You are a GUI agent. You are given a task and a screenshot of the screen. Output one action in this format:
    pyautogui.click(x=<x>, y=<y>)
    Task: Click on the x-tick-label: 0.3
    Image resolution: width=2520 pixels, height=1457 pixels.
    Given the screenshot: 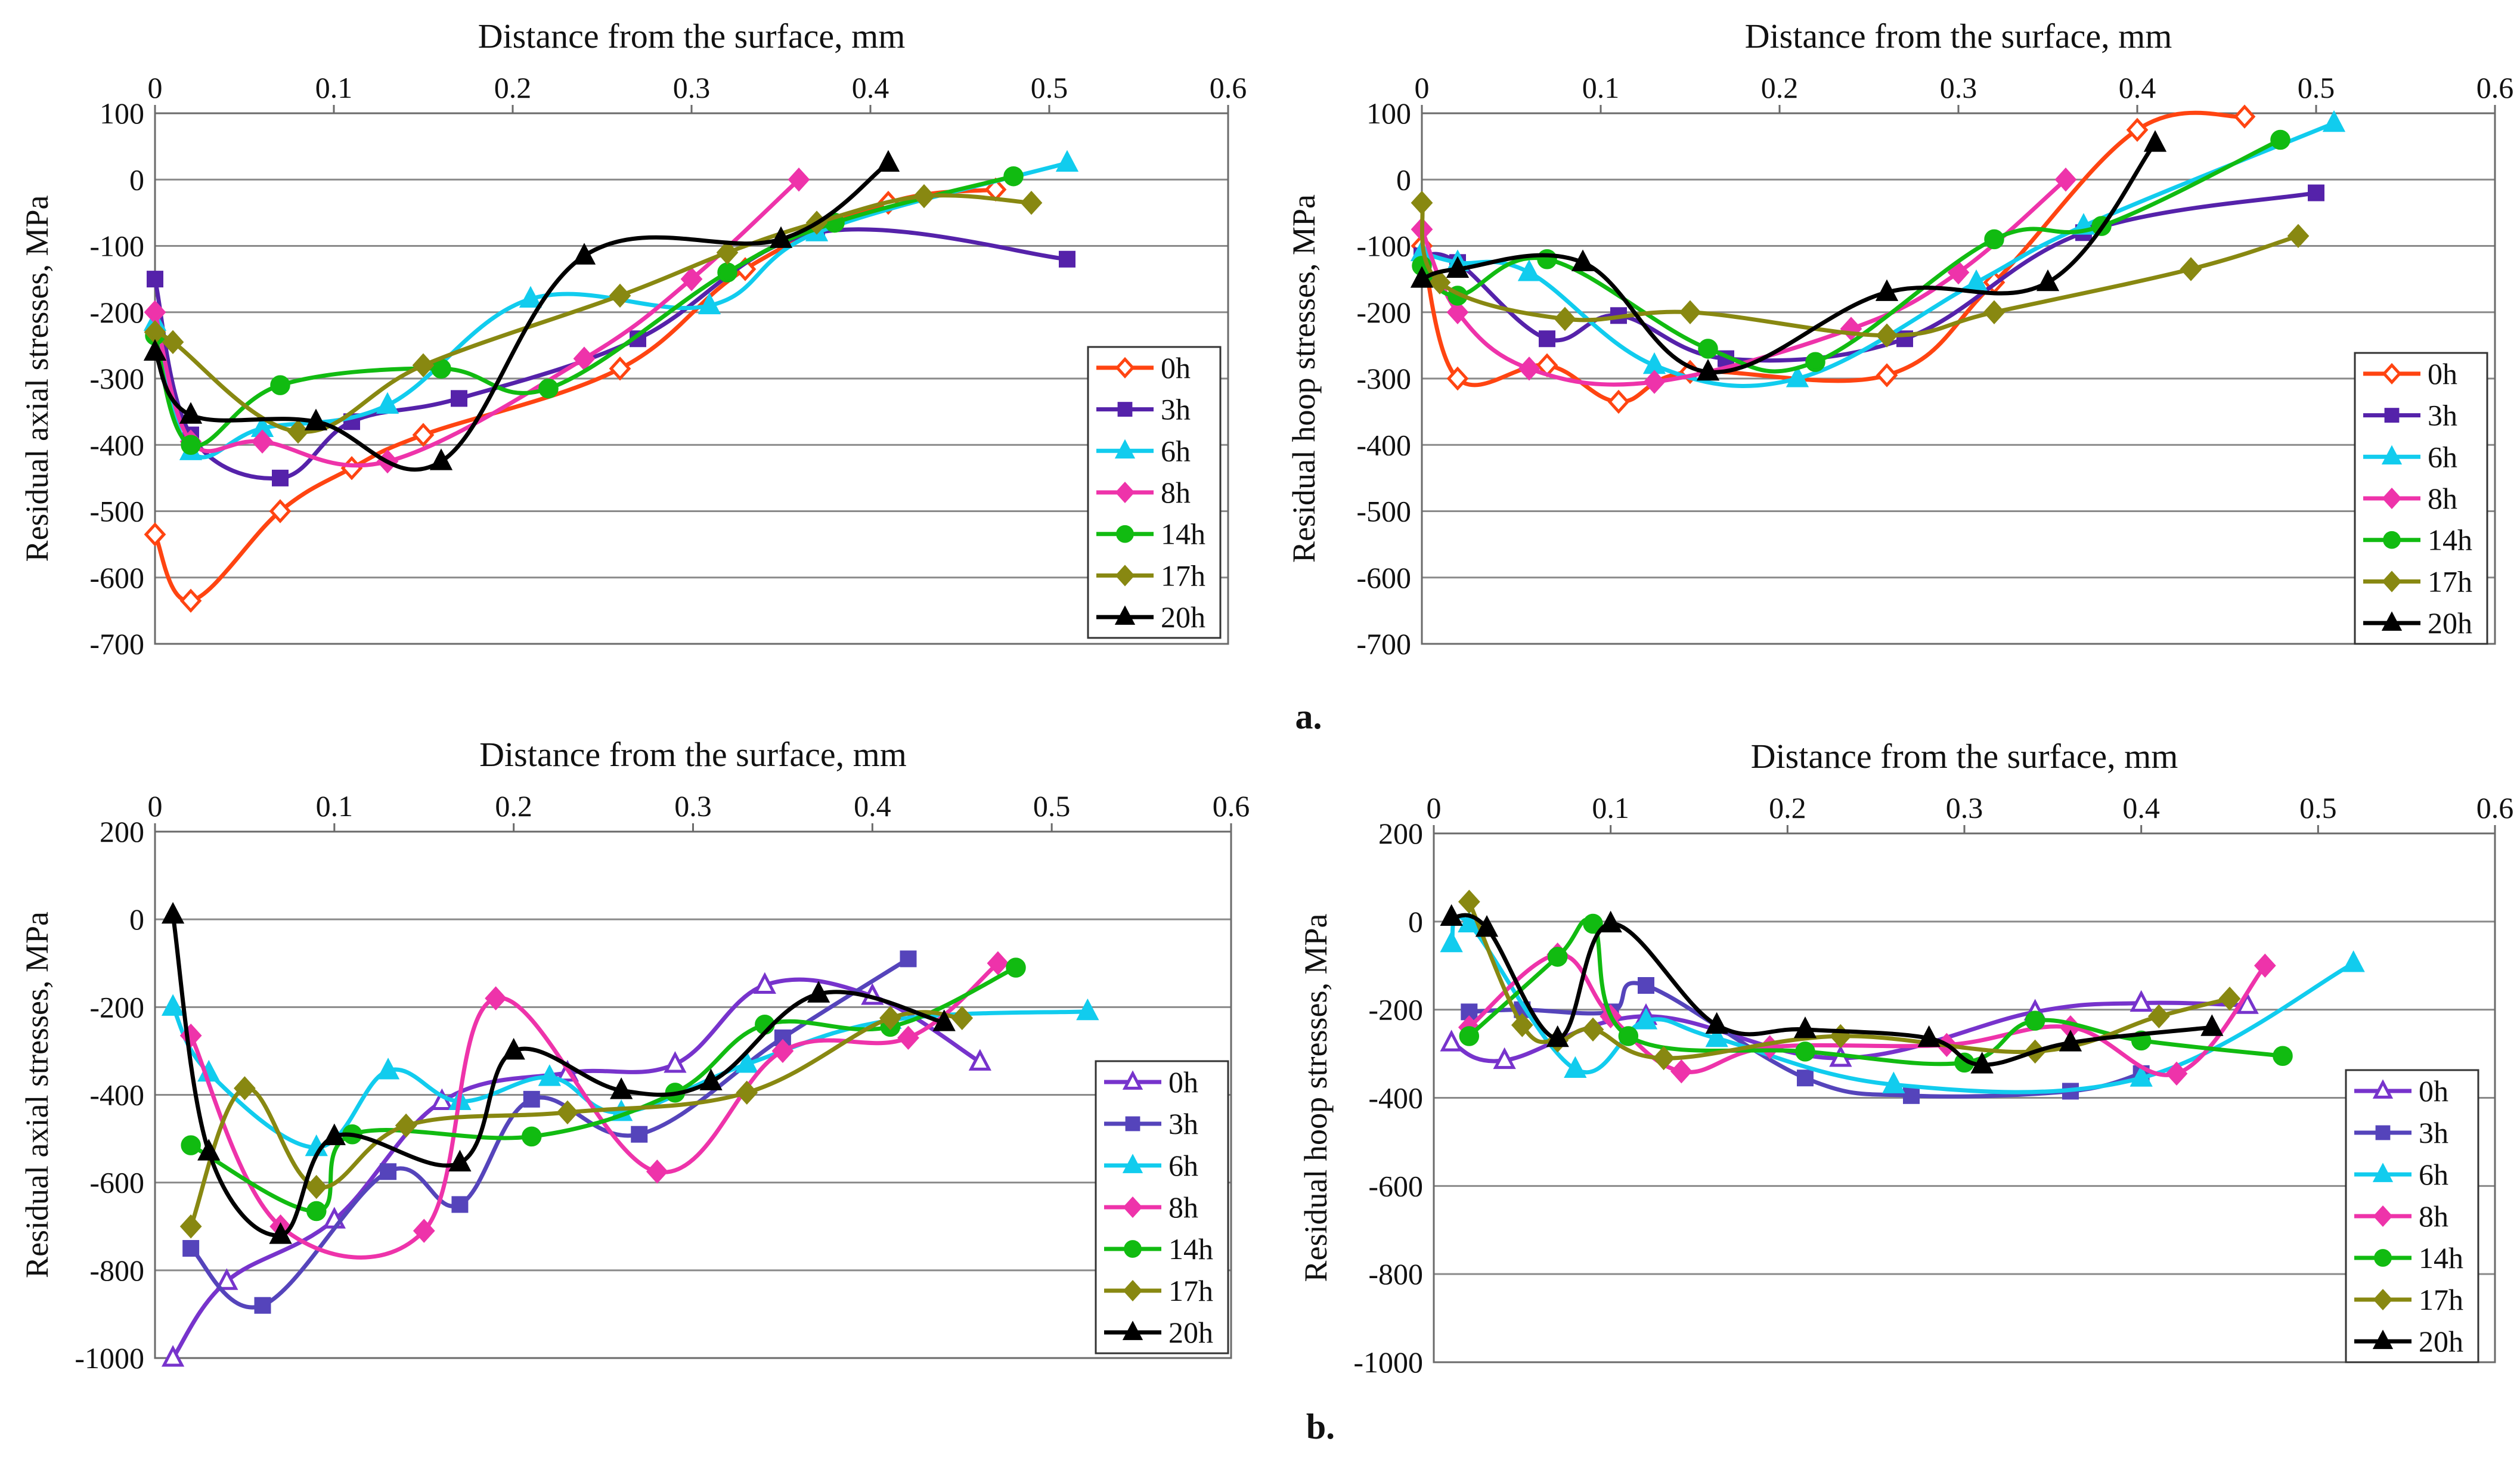 What is the action you would take?
    pyautogui.click(x=1959, y=87)
    